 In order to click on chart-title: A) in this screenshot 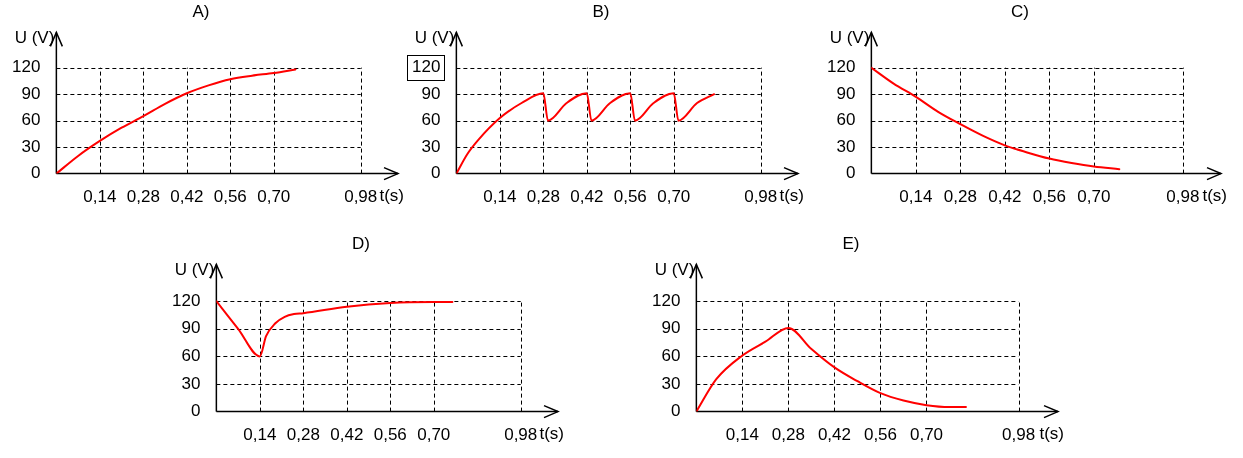, I will do `click(201, 11)`.